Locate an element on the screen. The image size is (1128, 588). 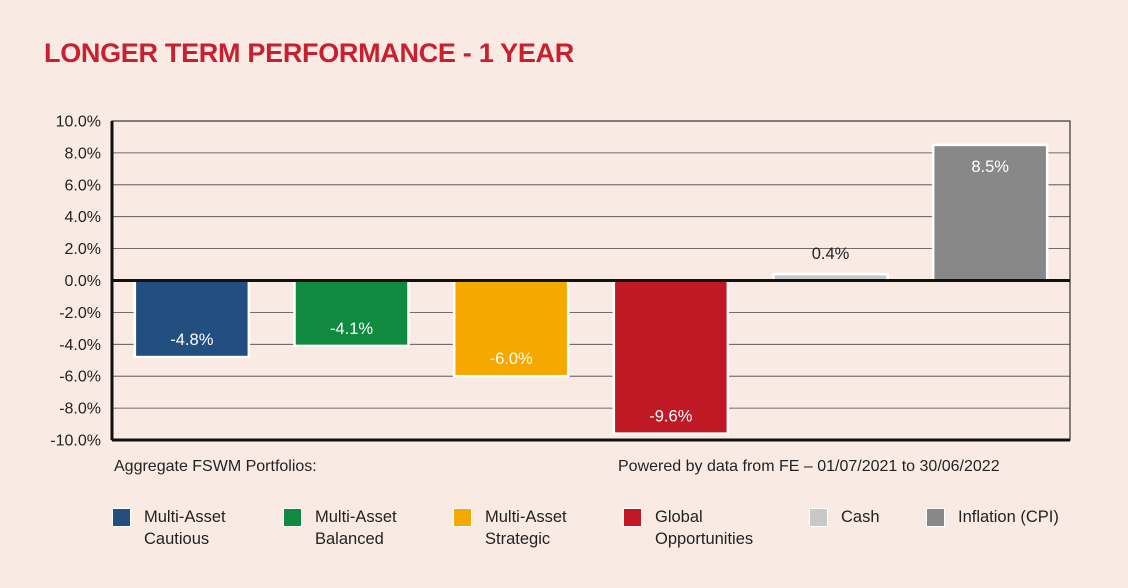
legend-item: Global Opportunities is located at coordinates (688, 528).